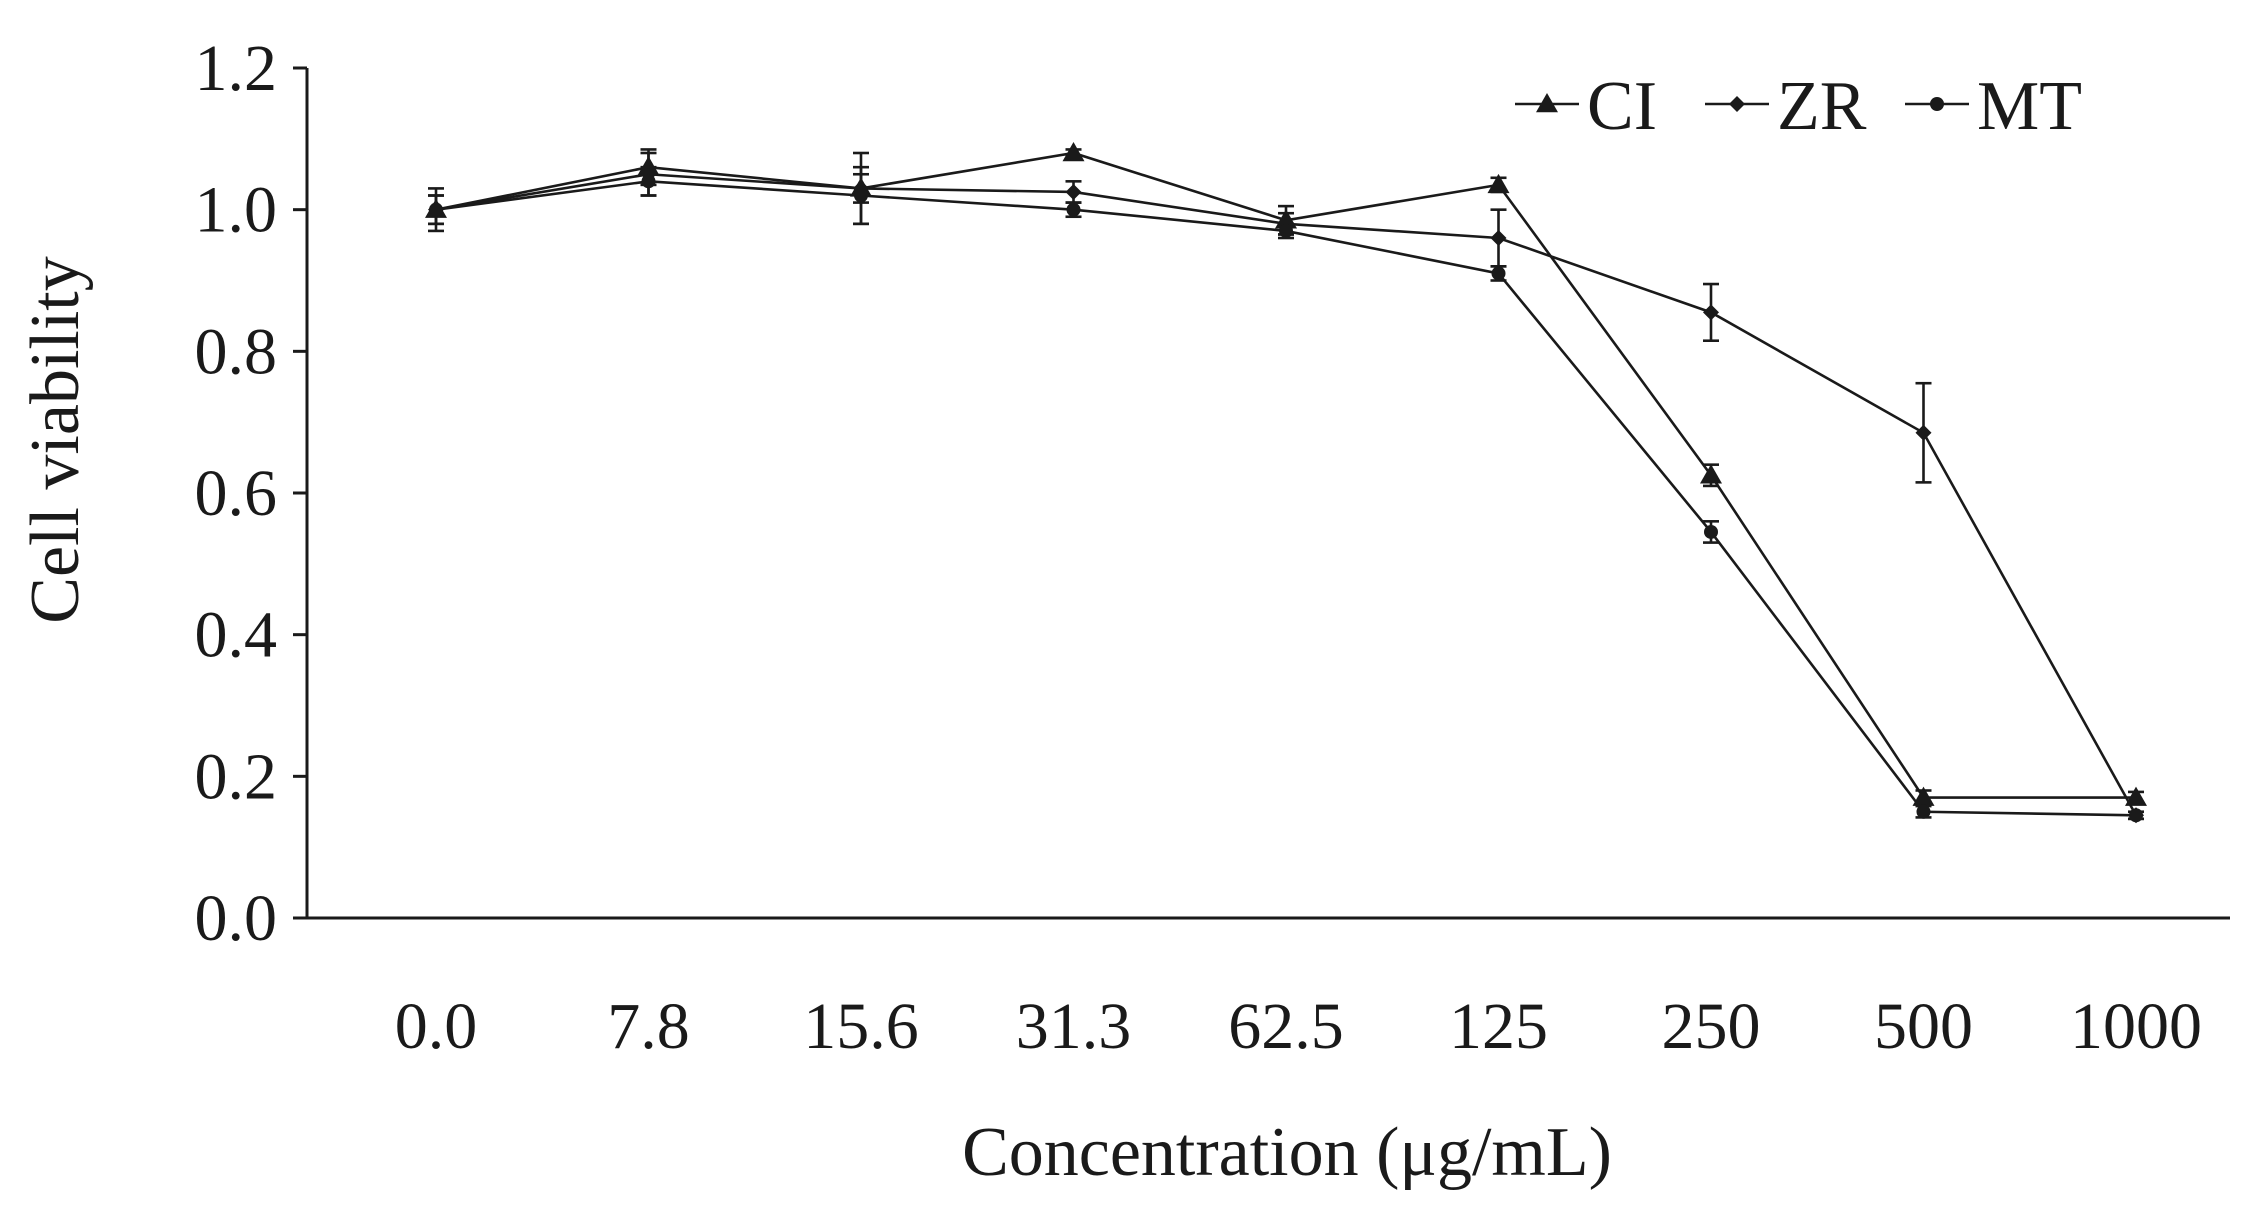 This screenshot has height=1207, width=2249. I want to click on x-axis-title: Concentration (μg/mL), so click(1287, 1152).